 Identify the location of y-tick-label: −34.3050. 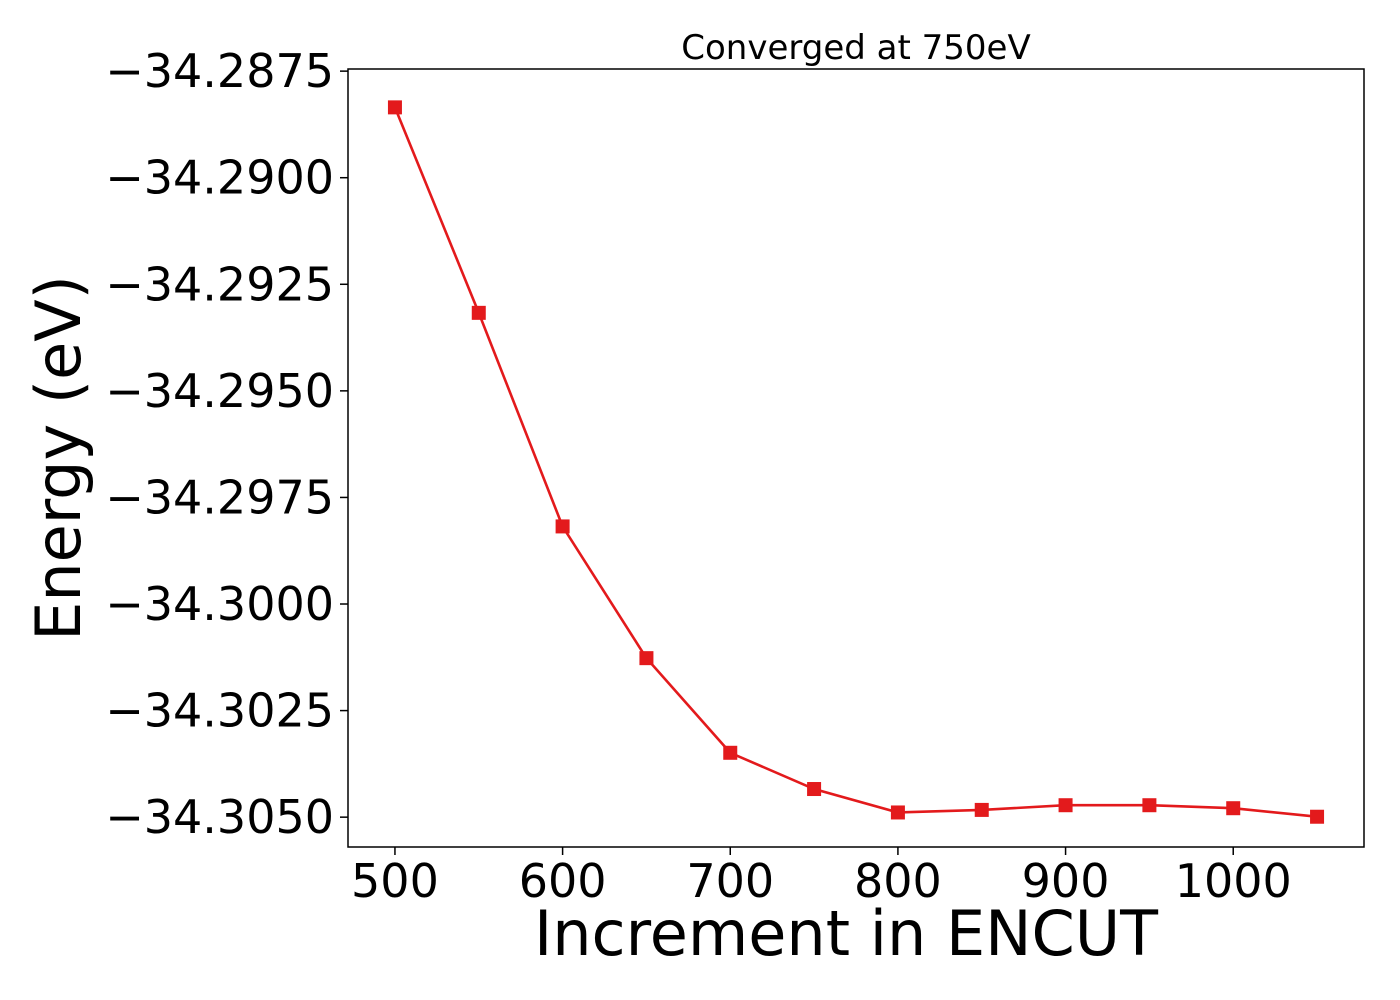
(219, 817).